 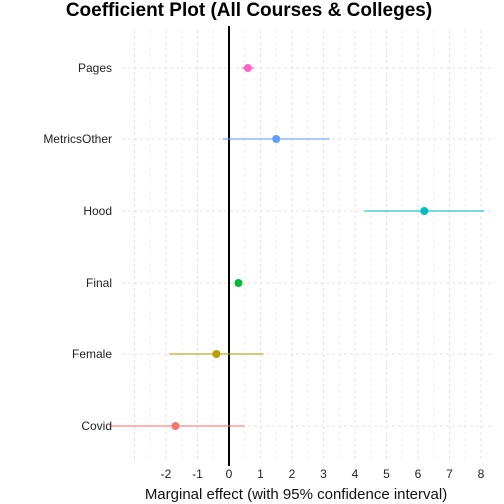 What do you see at coordinates (166, 474) in the screenshot?
I see `x-tick-label: -2` at bounding box center [166, 474].